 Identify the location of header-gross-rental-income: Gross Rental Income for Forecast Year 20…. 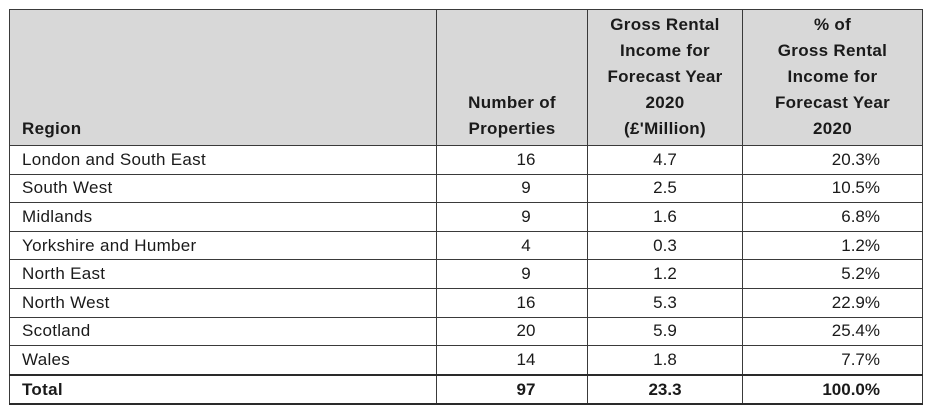
(665, 77).